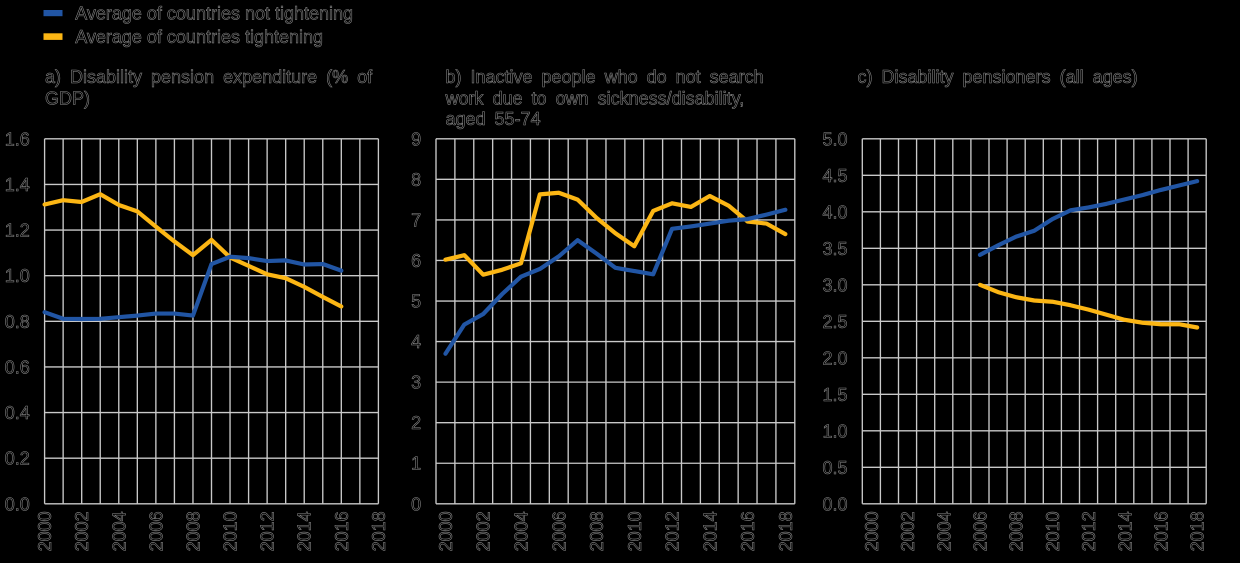 Image resolution: width=1240 pixels, height=563 pixels. What do you see at coordinates (17, 459) in the screenshot?
I see `svg-text: 0.2` at bounding box center [17, 459].